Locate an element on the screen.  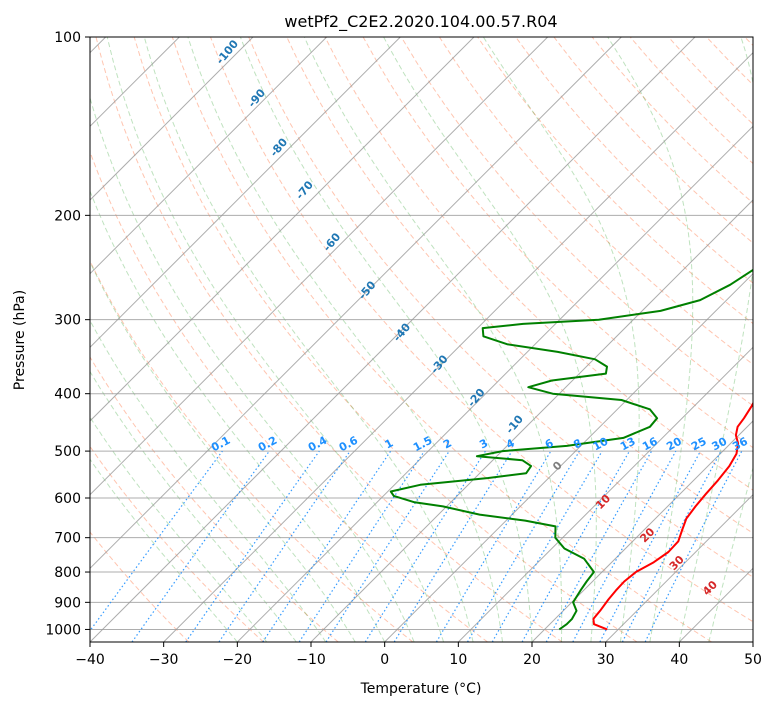
x-tick-label: −30 is located at coordinates (164, 660).